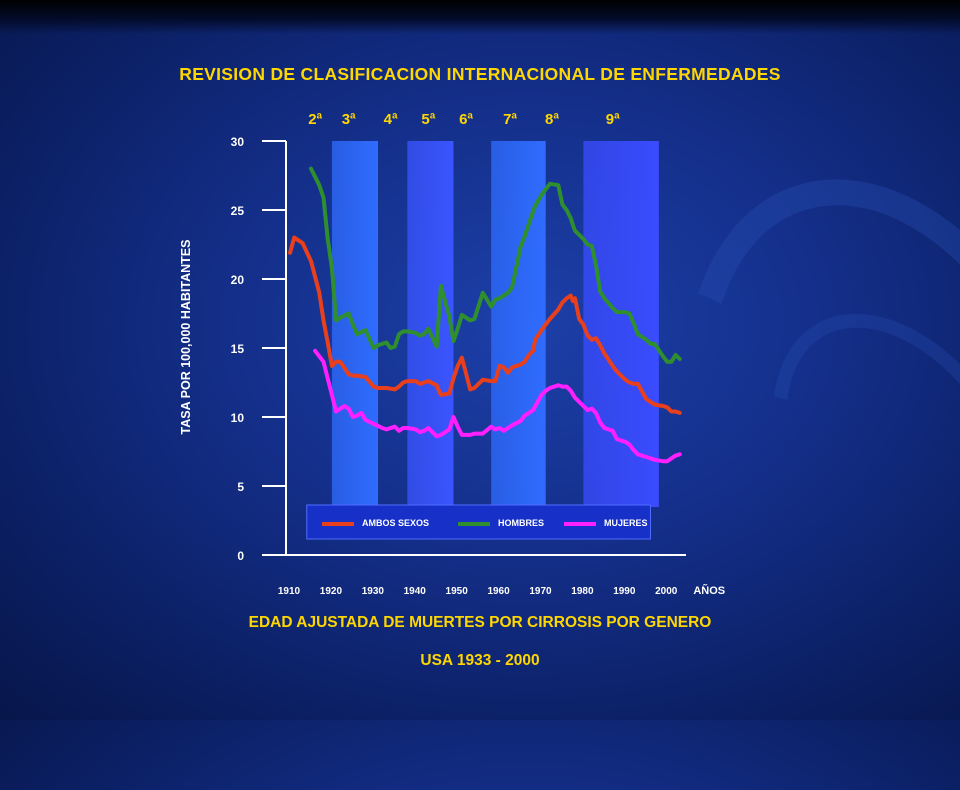  Describe the element at coordinates (186, 337) in the screenshot. I see `y-axis-label: TASA POR 100,000 HABITANTES` at that location.